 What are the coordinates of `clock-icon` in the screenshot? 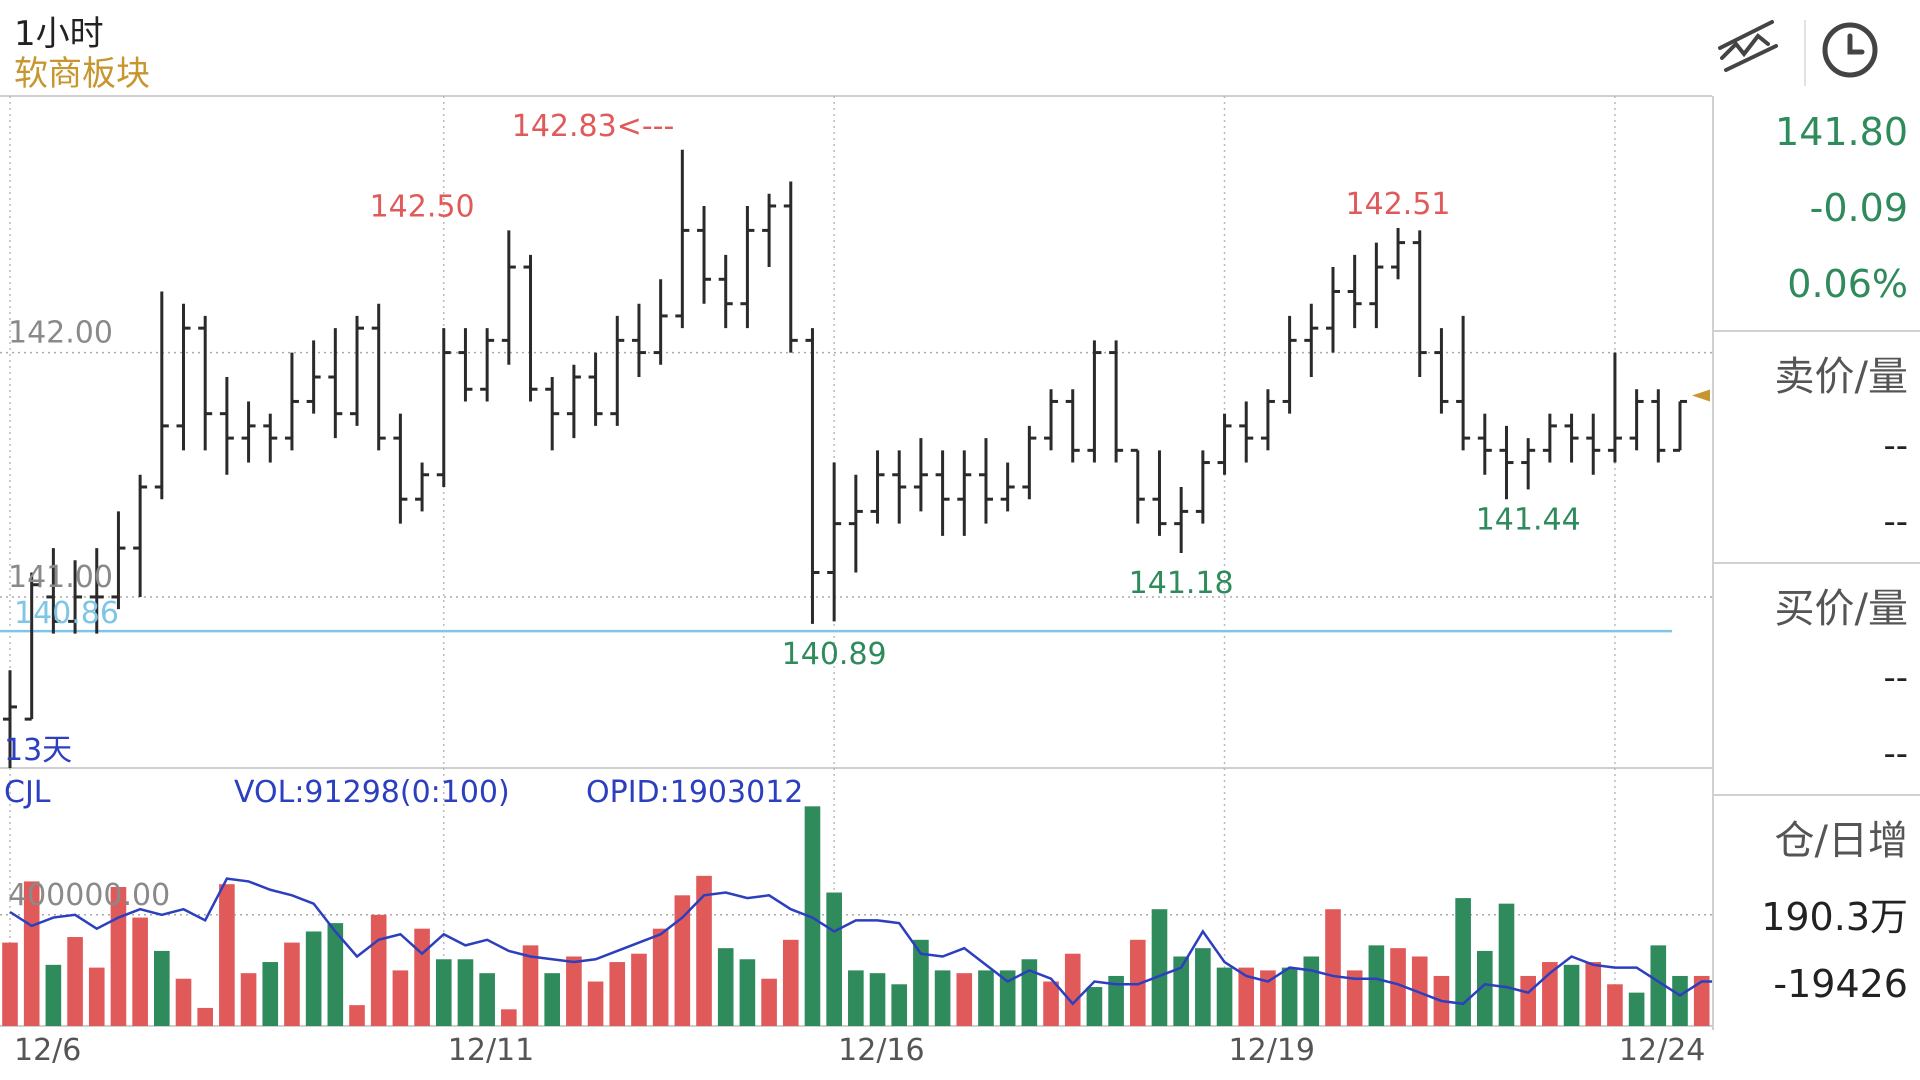 It's located at (1850, 50).